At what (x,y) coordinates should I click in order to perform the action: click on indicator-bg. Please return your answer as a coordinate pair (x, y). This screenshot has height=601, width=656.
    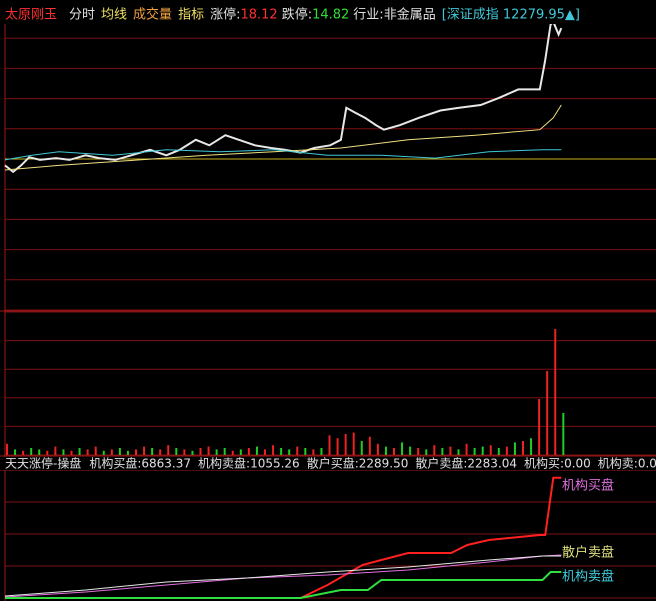
    Looking at the image, I should click on (328, 463).